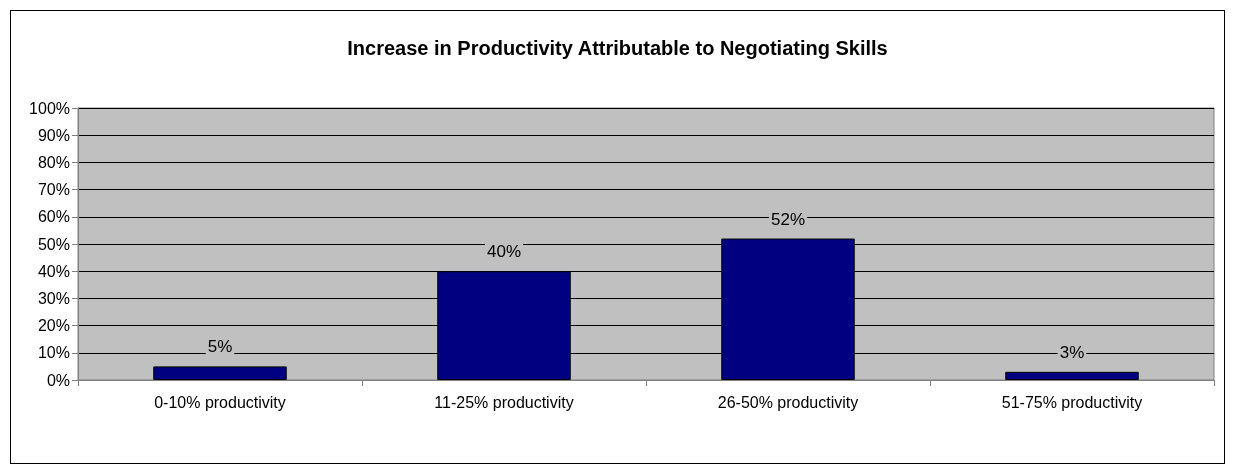 The image size is (1239, 476). Describe the element at coordinates (788, 402) in the screenshot. I see `x-tick-label: 26-50% productivity` at that location.